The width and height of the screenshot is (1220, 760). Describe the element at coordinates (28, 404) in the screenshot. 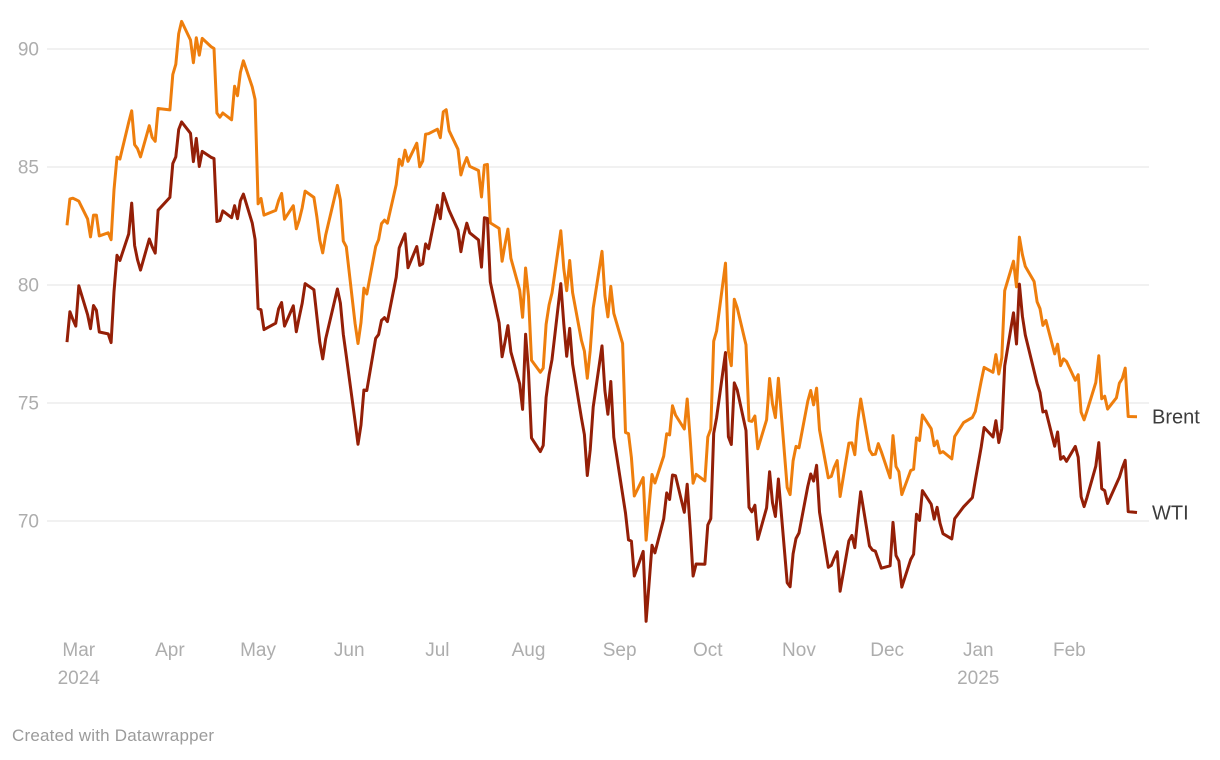

I see `y-tick-label: 75` at that location.